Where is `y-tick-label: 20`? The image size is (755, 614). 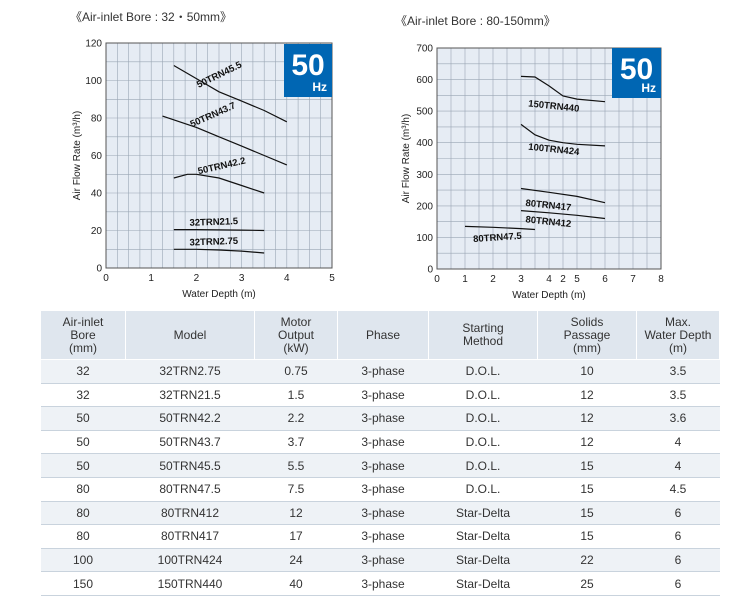
y-tick-label: 20 is located at coordinates (97, 231).